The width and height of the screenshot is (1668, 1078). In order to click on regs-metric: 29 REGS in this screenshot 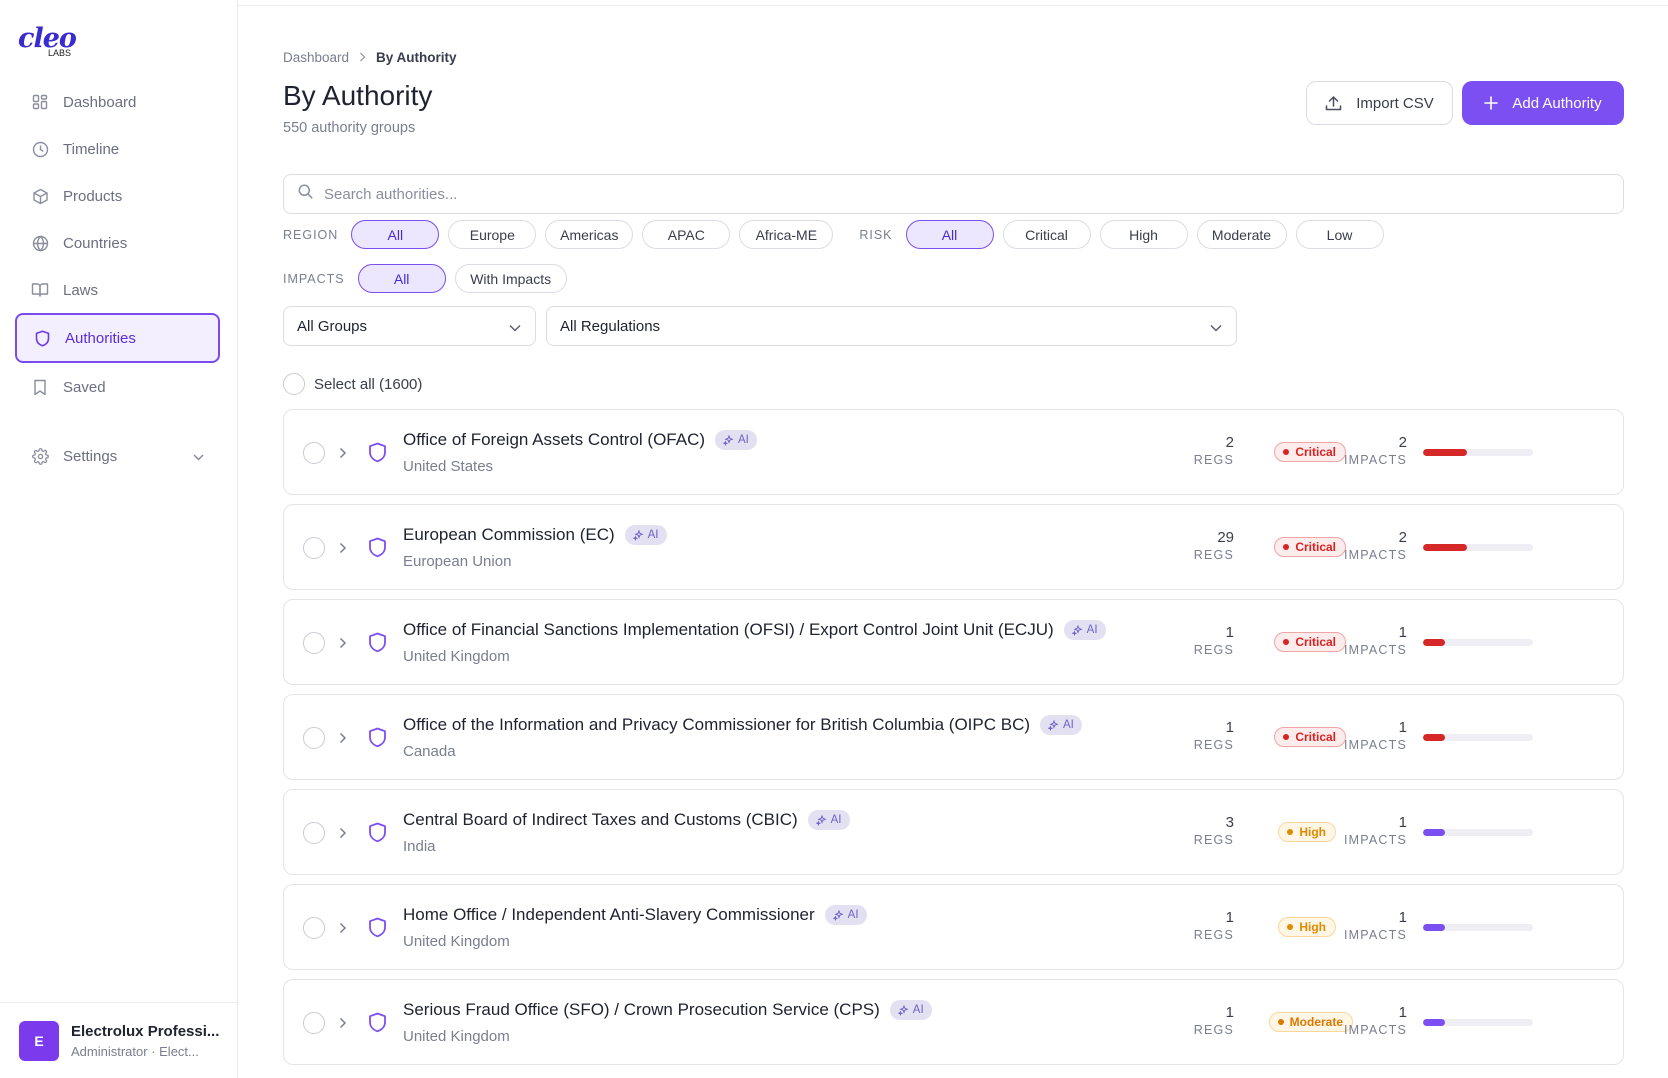, I will do `click(1214, 546)`.